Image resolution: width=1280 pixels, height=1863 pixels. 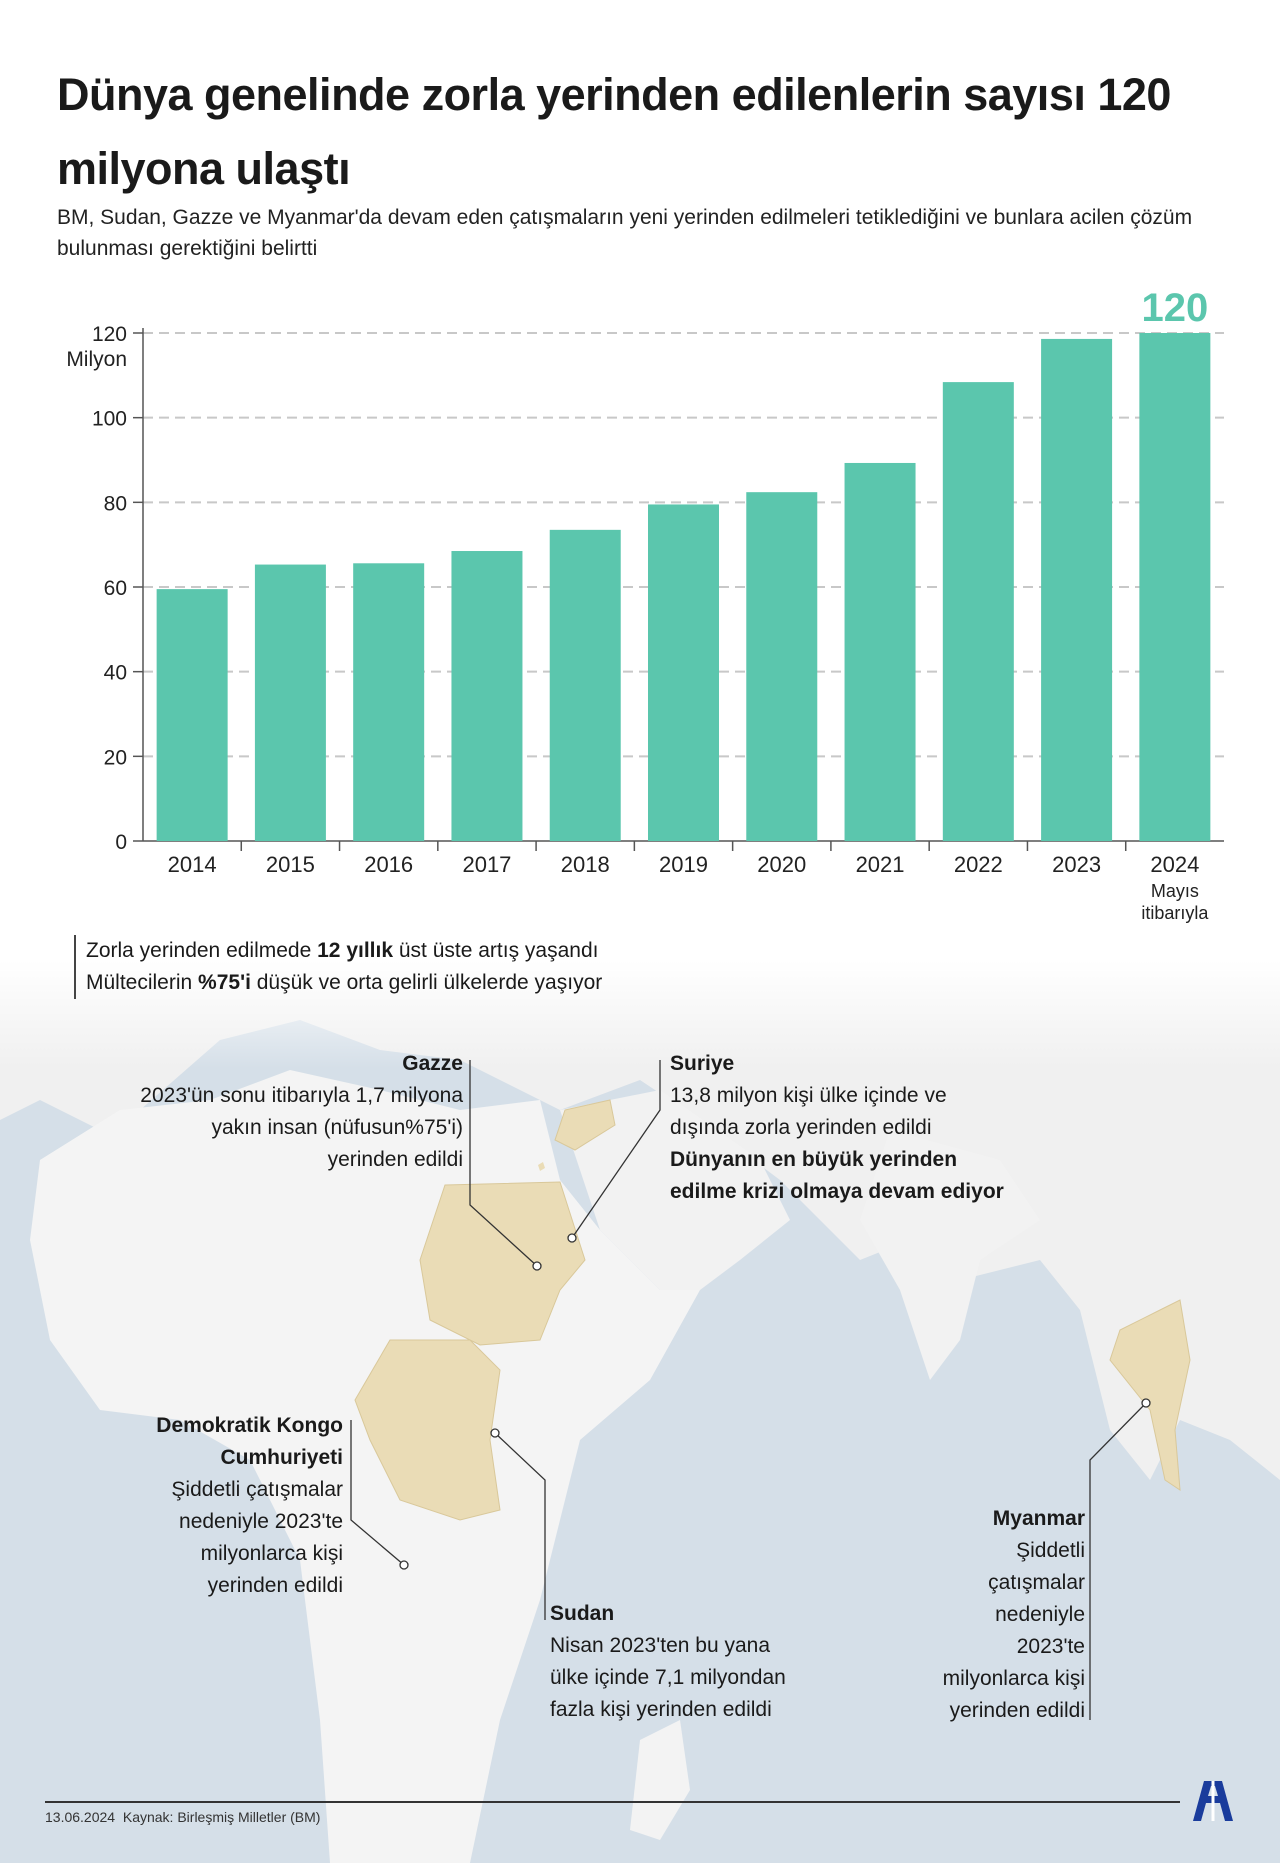 I want to click on bar-2017, so click(x=487, y=696).